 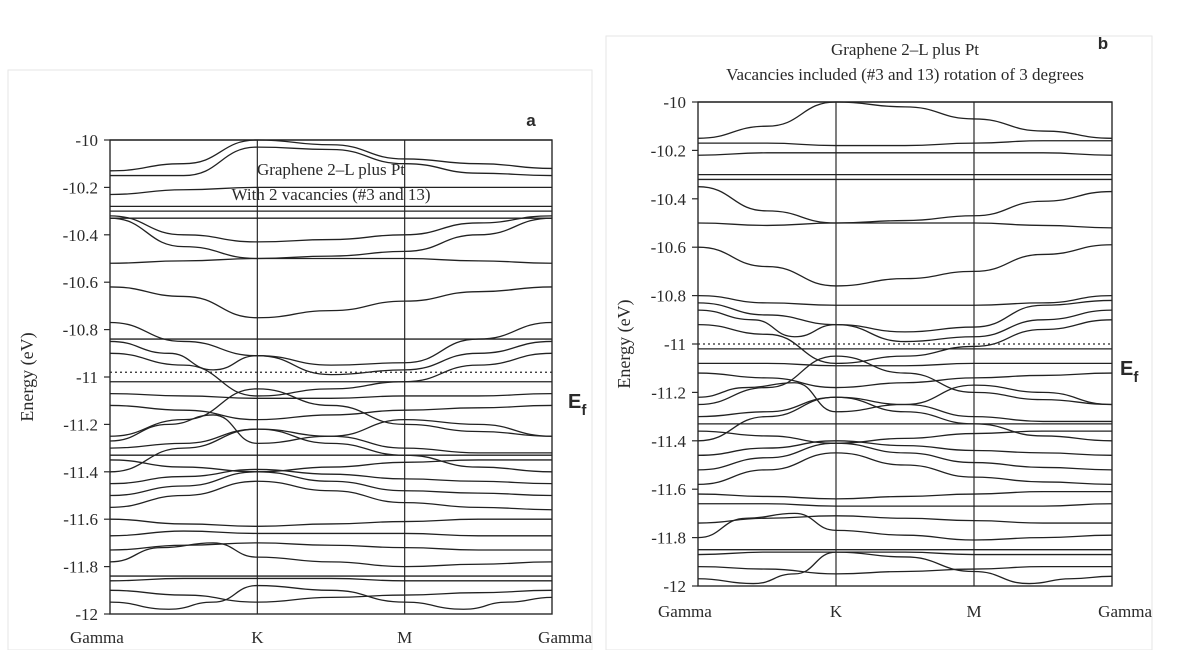 What do you see at coordinates (80, 187) in the screenshot?
I see `panel-a-ytick-label-1: -10.2` at bounding box center [80, 187].